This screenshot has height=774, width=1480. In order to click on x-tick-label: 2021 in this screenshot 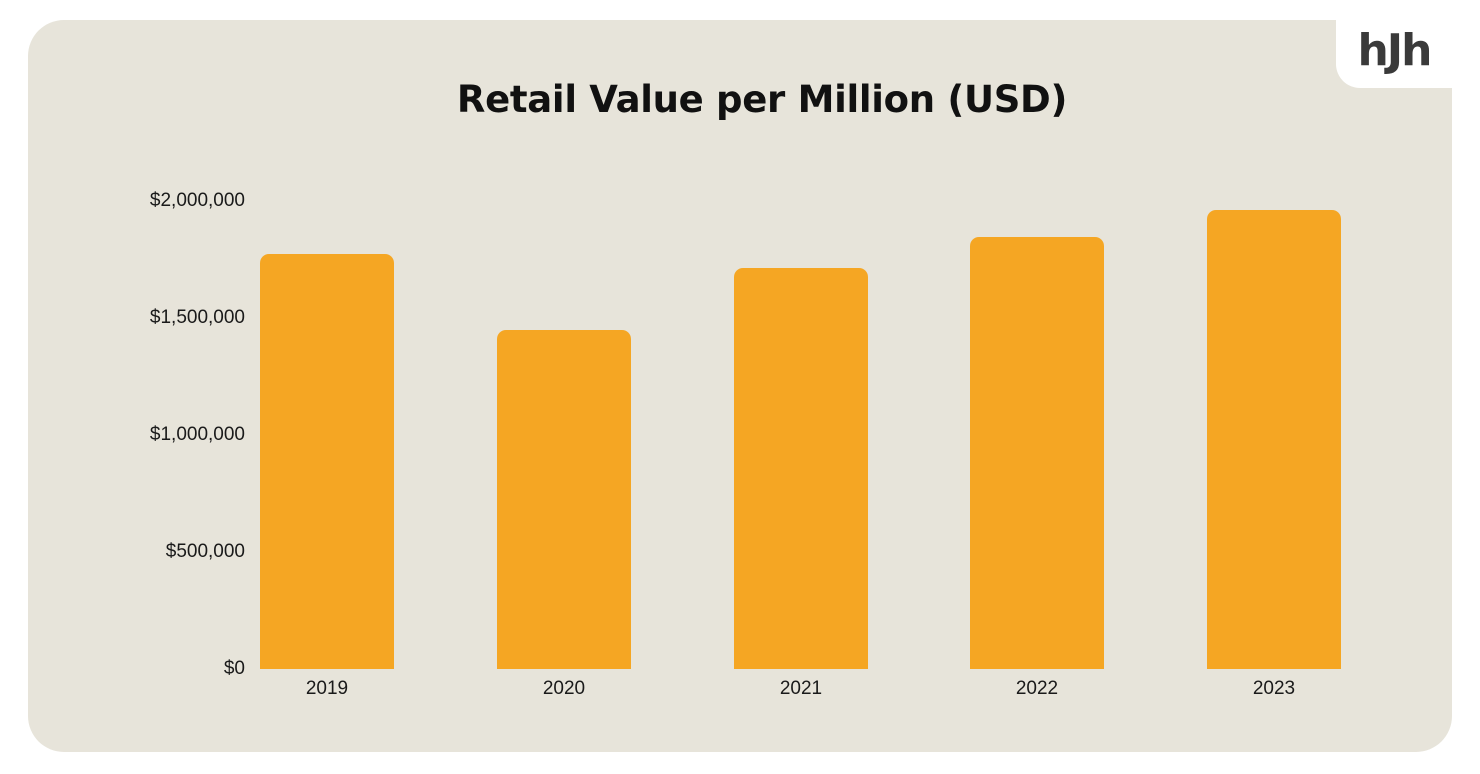, I will do `click(801, 688)`.